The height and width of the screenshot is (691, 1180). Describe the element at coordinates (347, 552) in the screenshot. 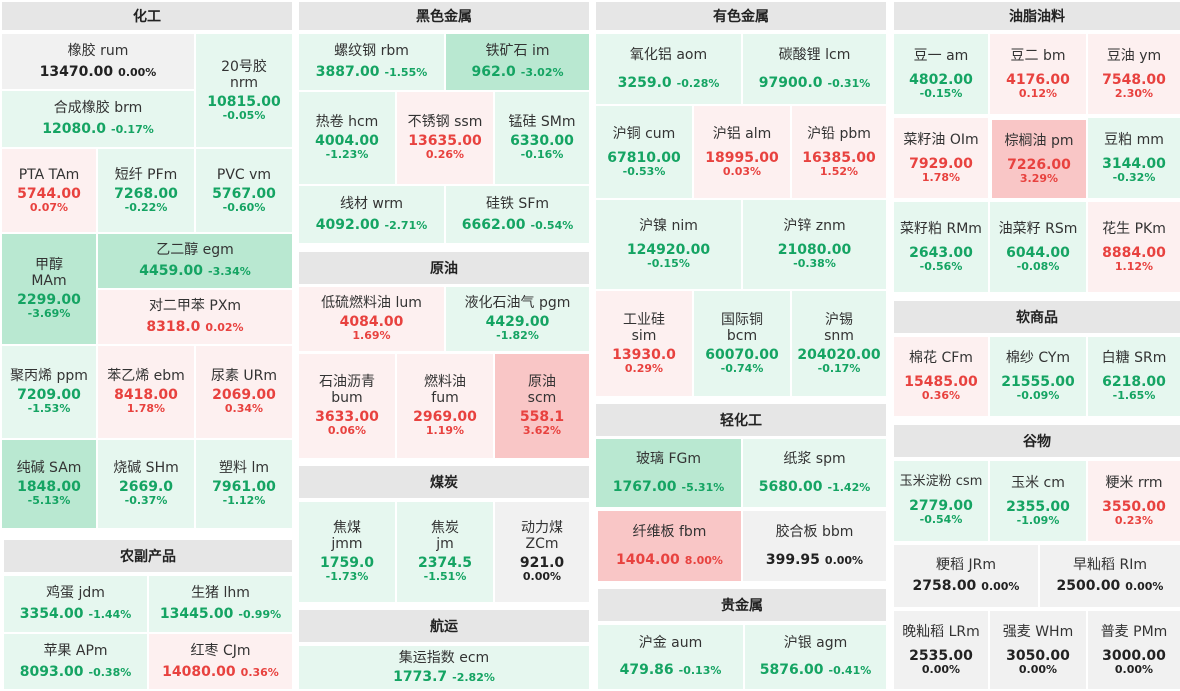

I see `quote-cell-jmm: 焦煤 jmm 1759.0 -1.73%` at that location.